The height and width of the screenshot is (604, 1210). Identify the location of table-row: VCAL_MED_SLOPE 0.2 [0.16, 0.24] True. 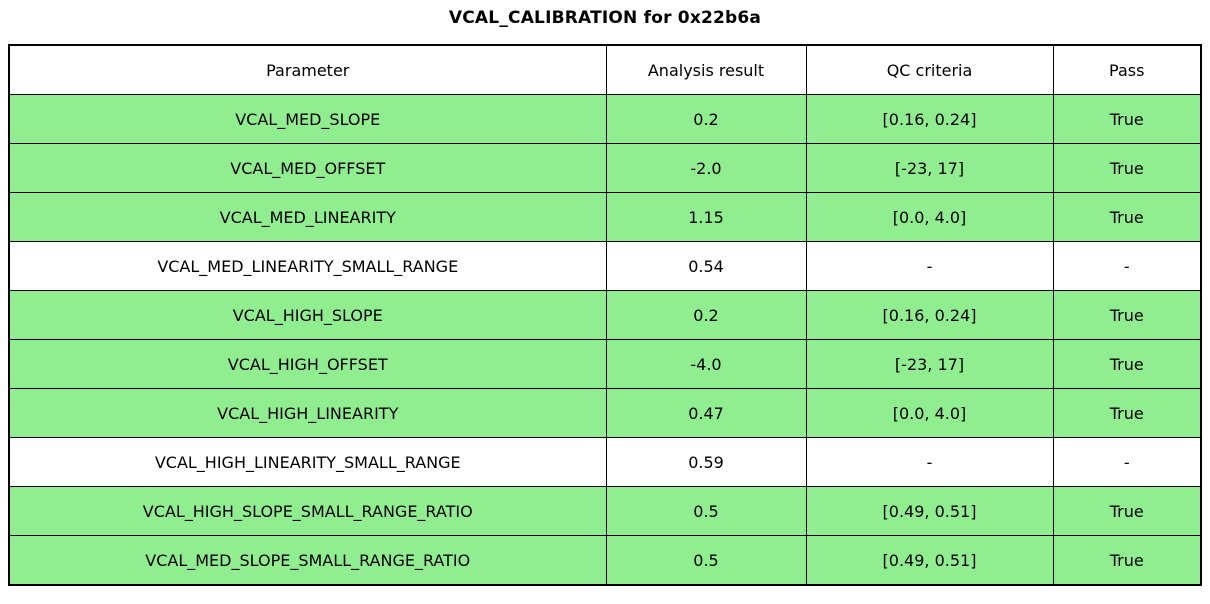
(605, 119).